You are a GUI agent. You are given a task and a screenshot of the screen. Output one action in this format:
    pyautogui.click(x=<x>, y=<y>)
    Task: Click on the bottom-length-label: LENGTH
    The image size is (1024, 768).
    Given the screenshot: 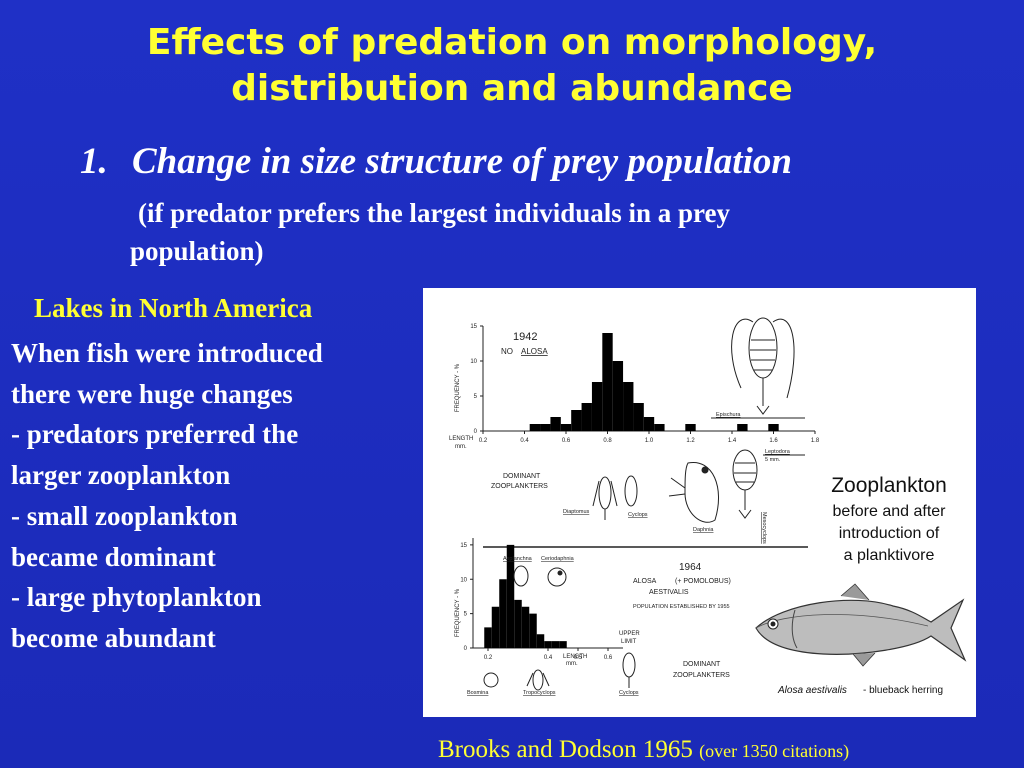 What is the action you would take?
    pyautogui.click(x=575, y=657)
    